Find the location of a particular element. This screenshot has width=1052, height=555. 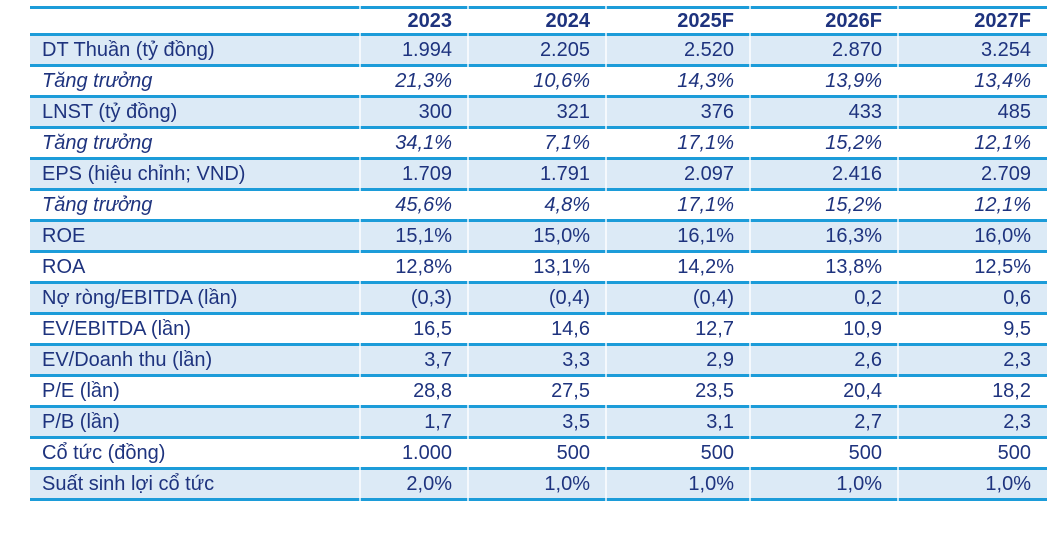

cell-value: 16,5 is located at coordinates (414, 330).